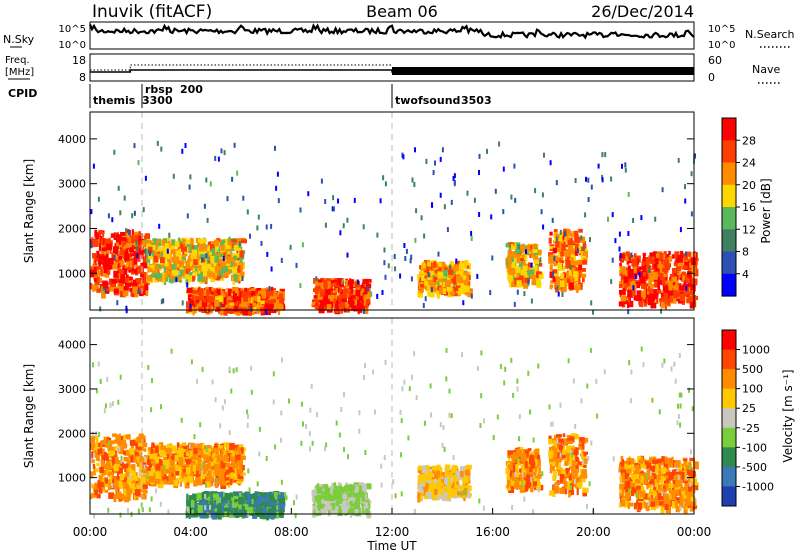 The width and height of the screenshot is (800, 554). I want to click on power-colorbar-swatch, so click(729, 218).